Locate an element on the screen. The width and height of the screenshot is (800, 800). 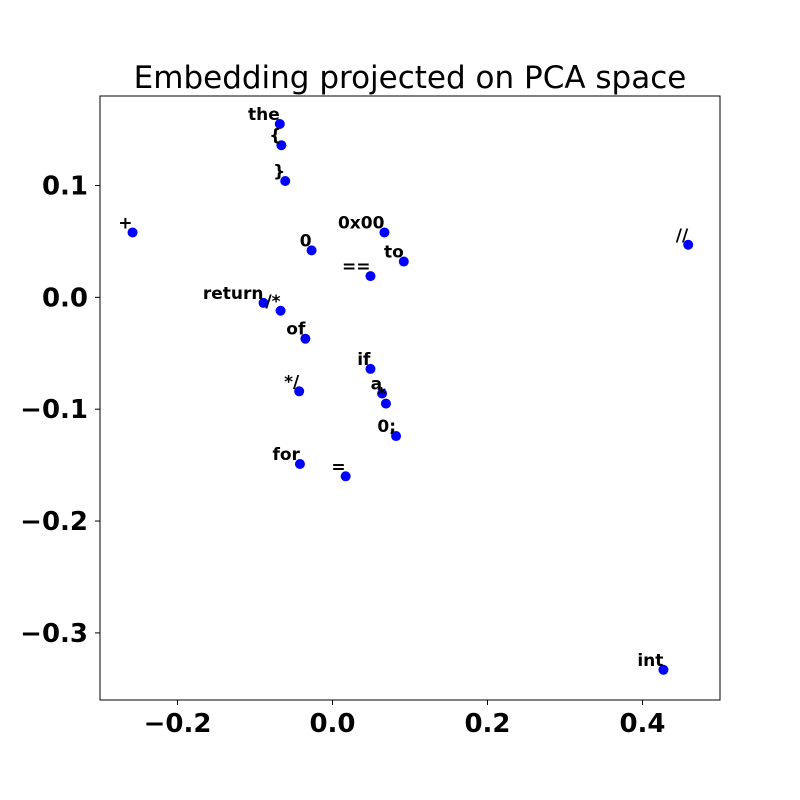
x-tick-label: −0.2 is located at coordinates (178, 724).